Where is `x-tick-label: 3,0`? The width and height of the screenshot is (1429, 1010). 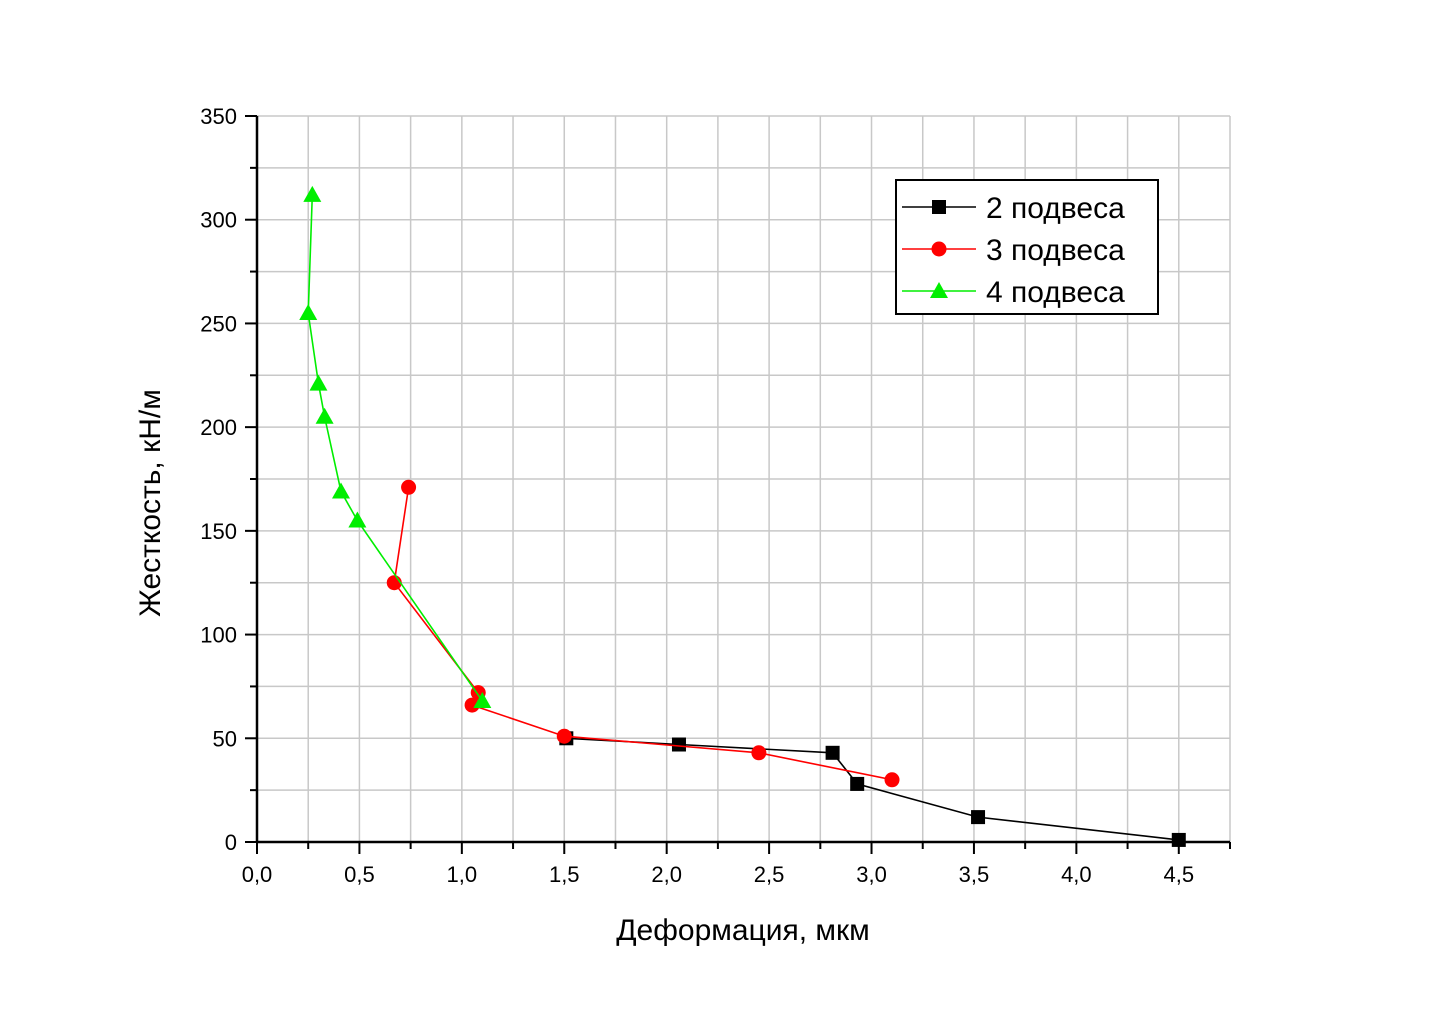
x-tick-label: 3,0 is located at coordinates (871, 874).